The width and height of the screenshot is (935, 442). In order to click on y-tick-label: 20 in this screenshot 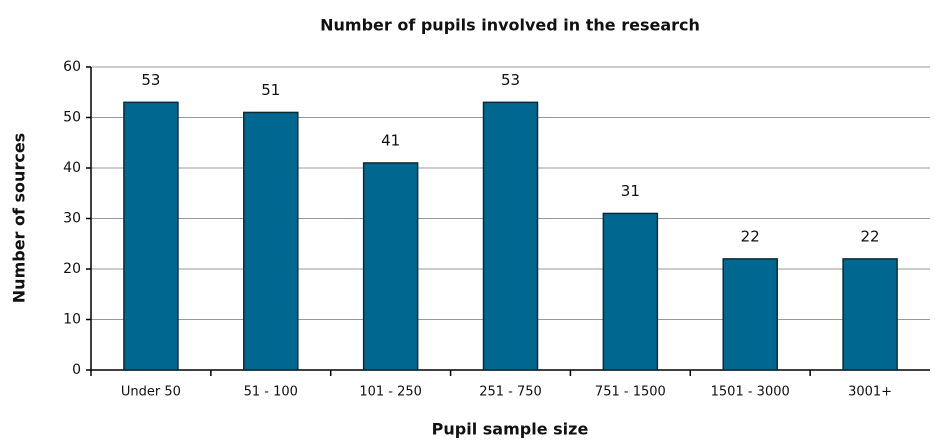, I will do `click(72, 269)`.